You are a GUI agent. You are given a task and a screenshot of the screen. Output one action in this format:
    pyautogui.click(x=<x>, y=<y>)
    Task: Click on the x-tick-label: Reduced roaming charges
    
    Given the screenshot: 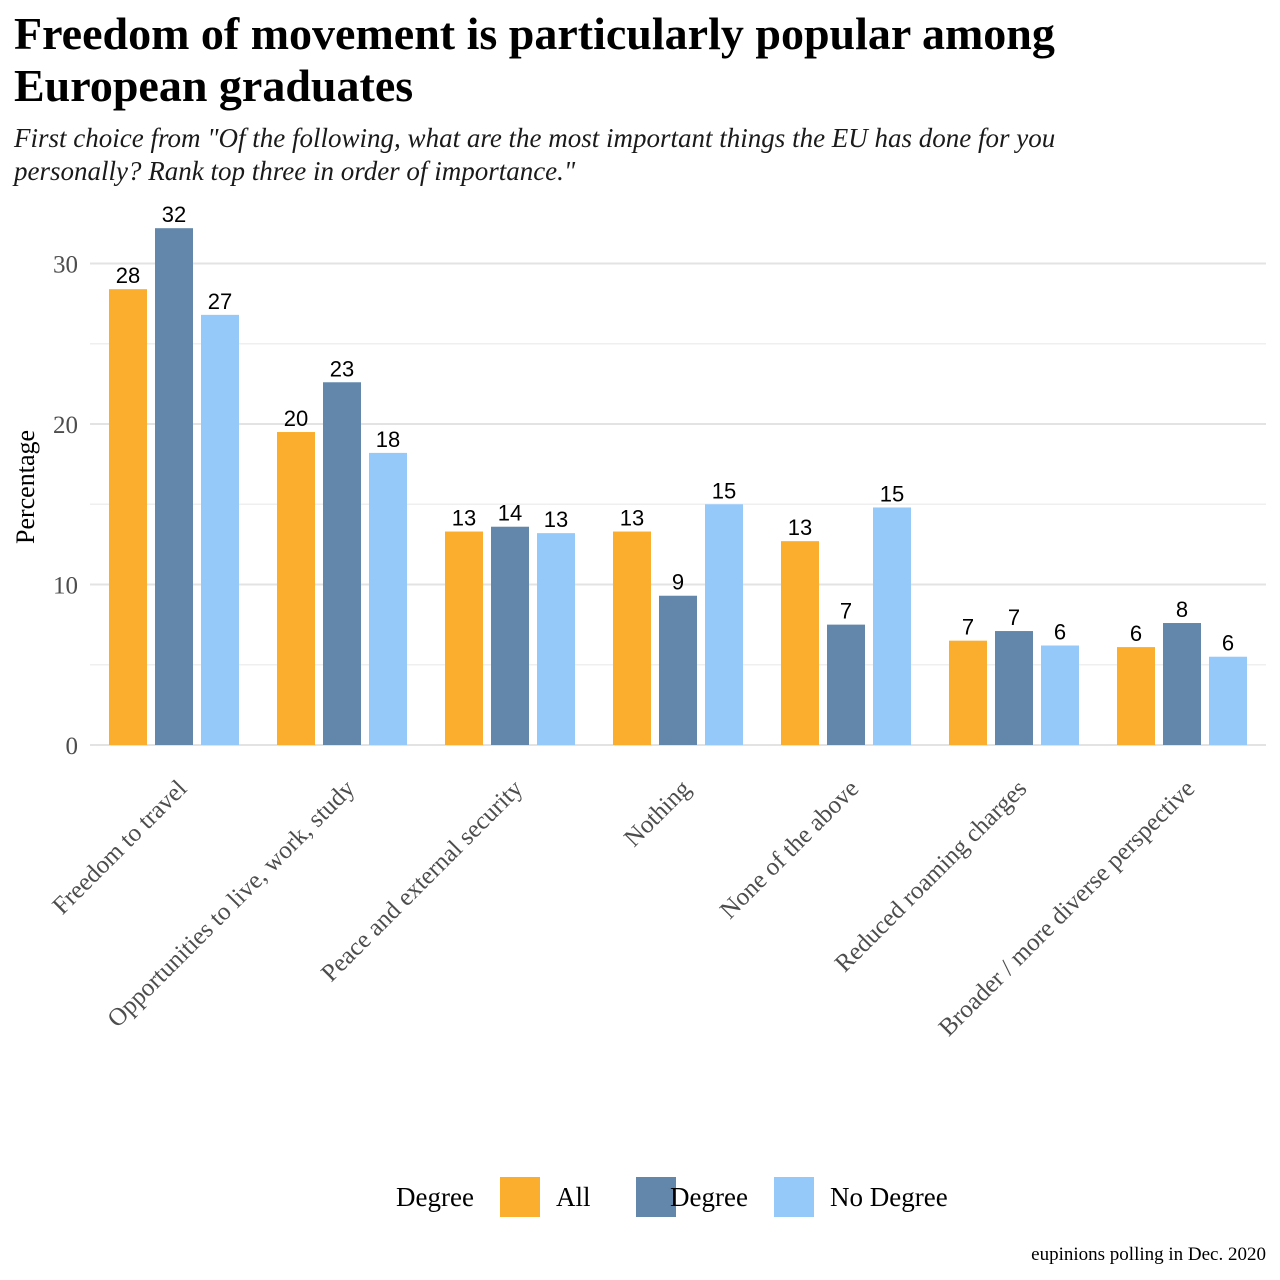 What is the action you would take?
    pyautogui.click(x=931, y=876)
    